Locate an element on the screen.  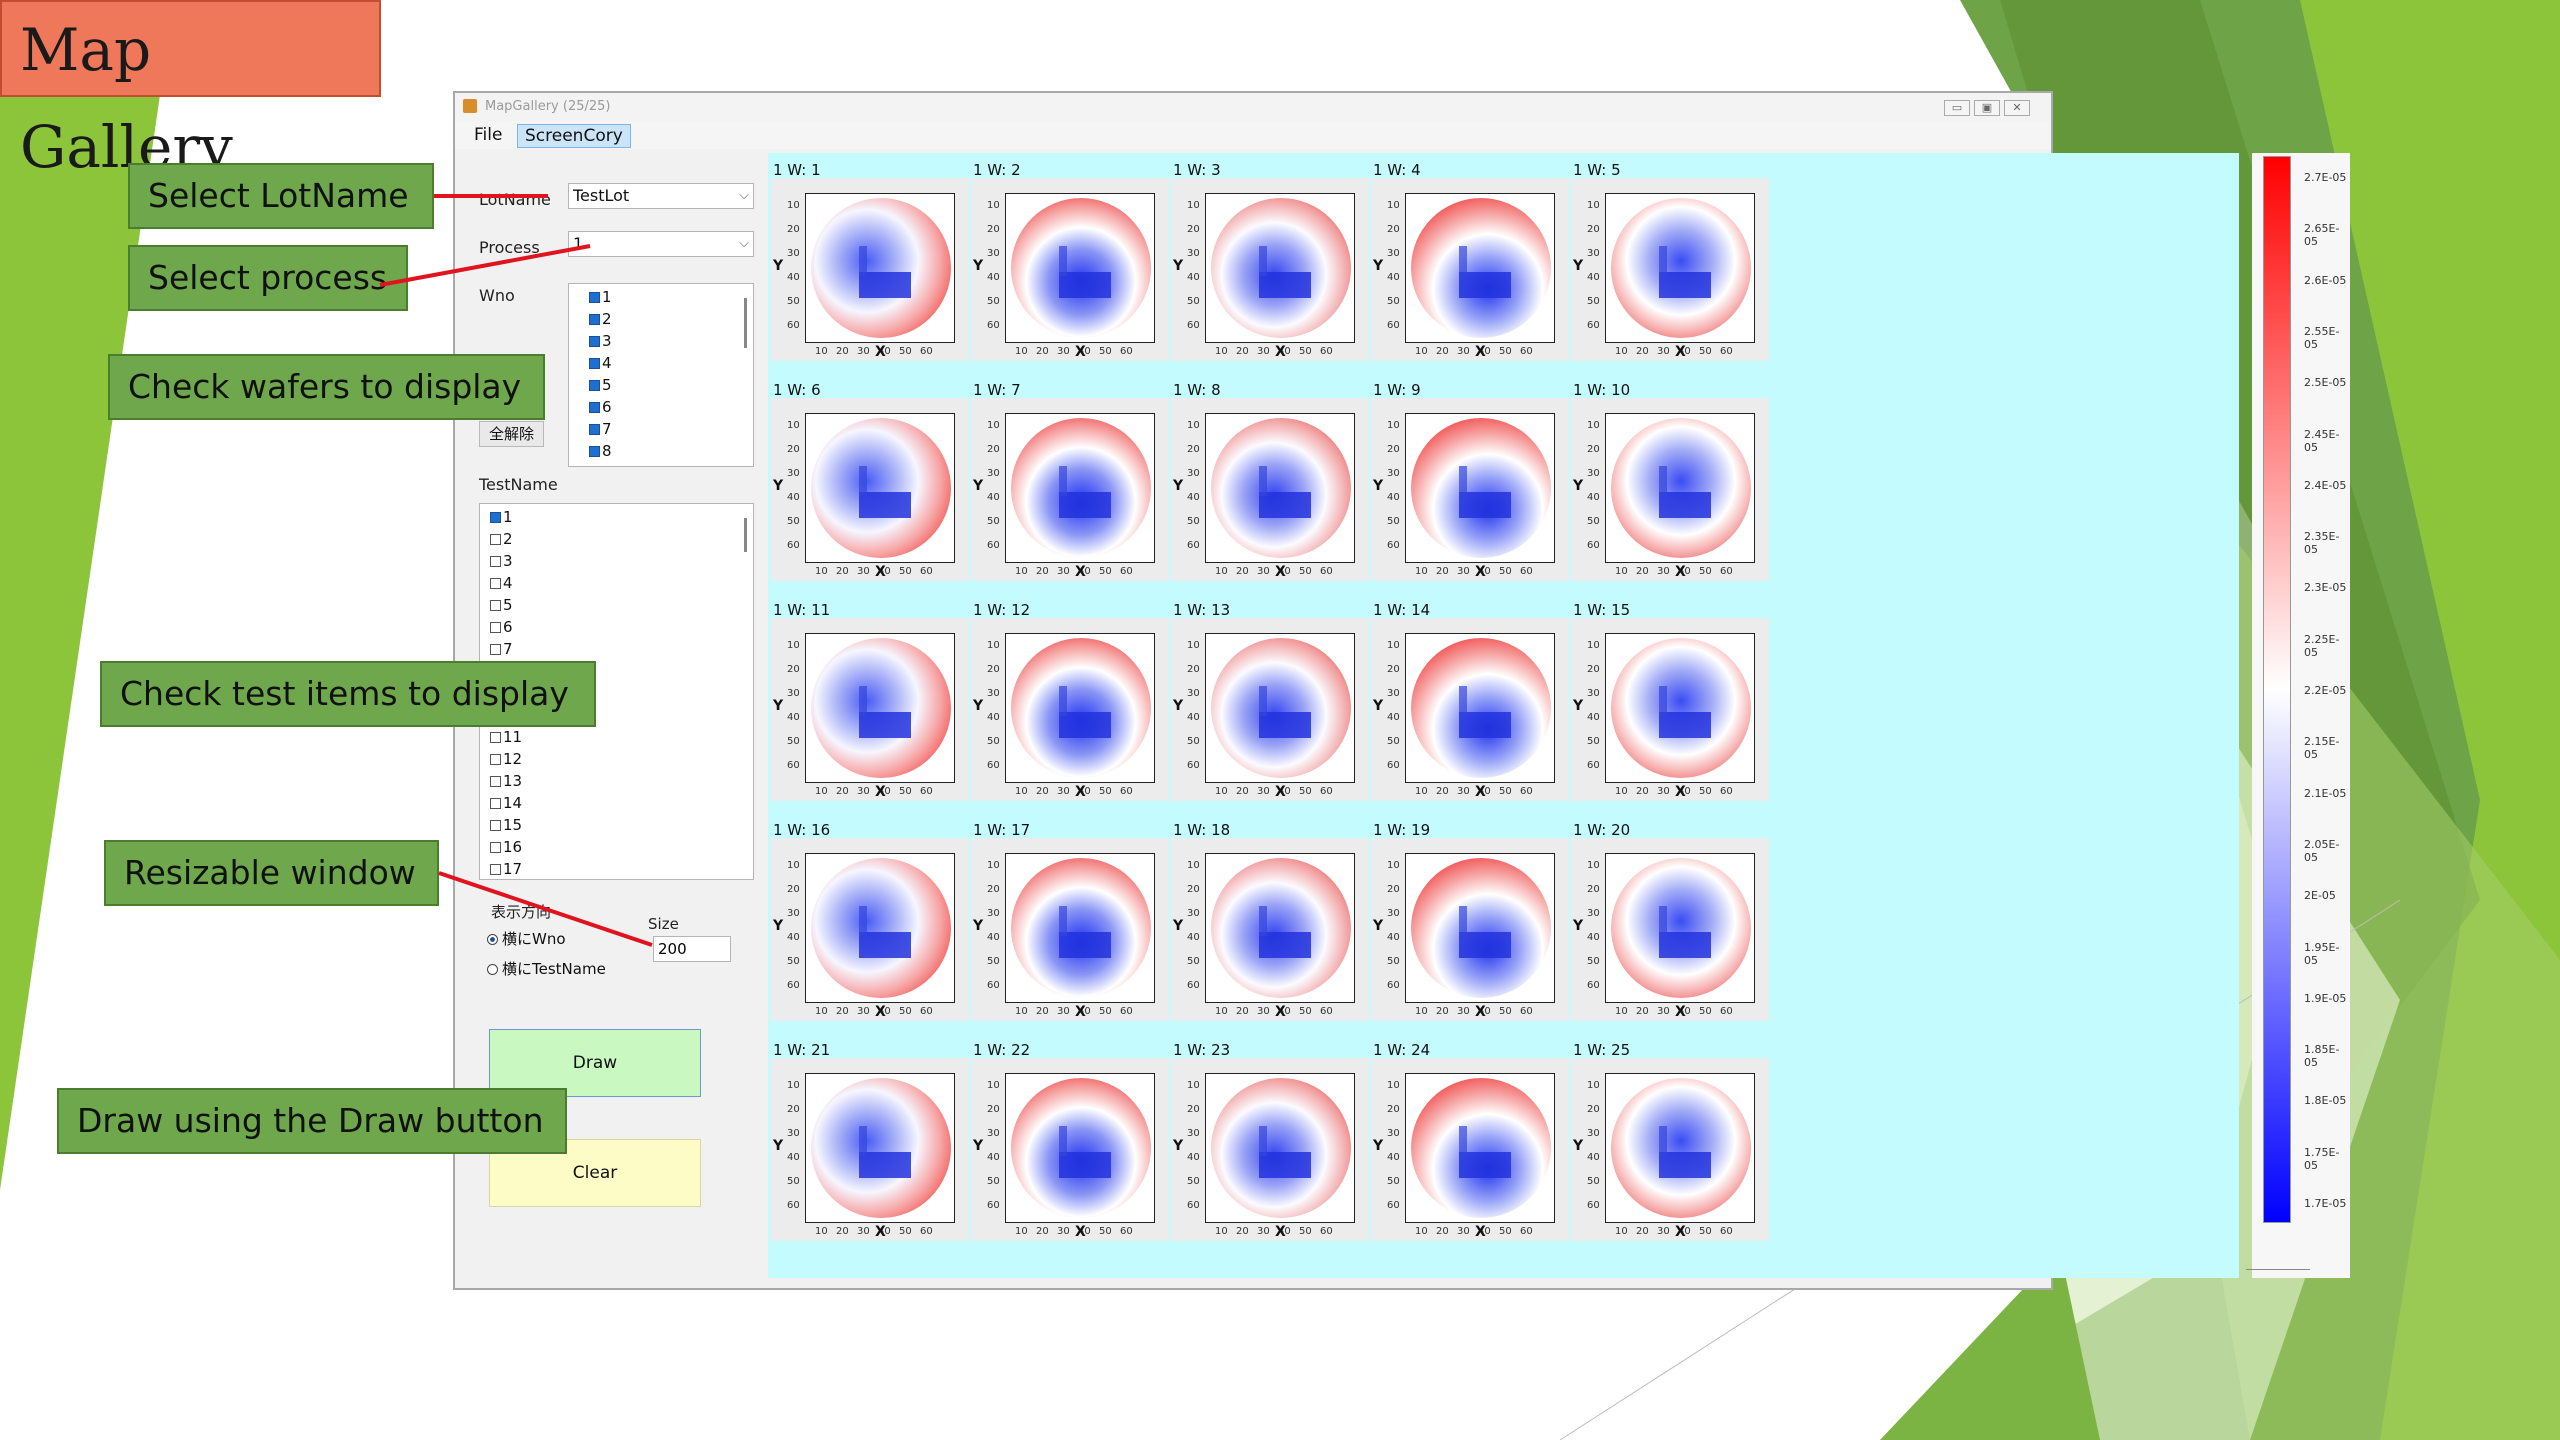
testname-item-label: 7 is located at coordinates (508, 649).